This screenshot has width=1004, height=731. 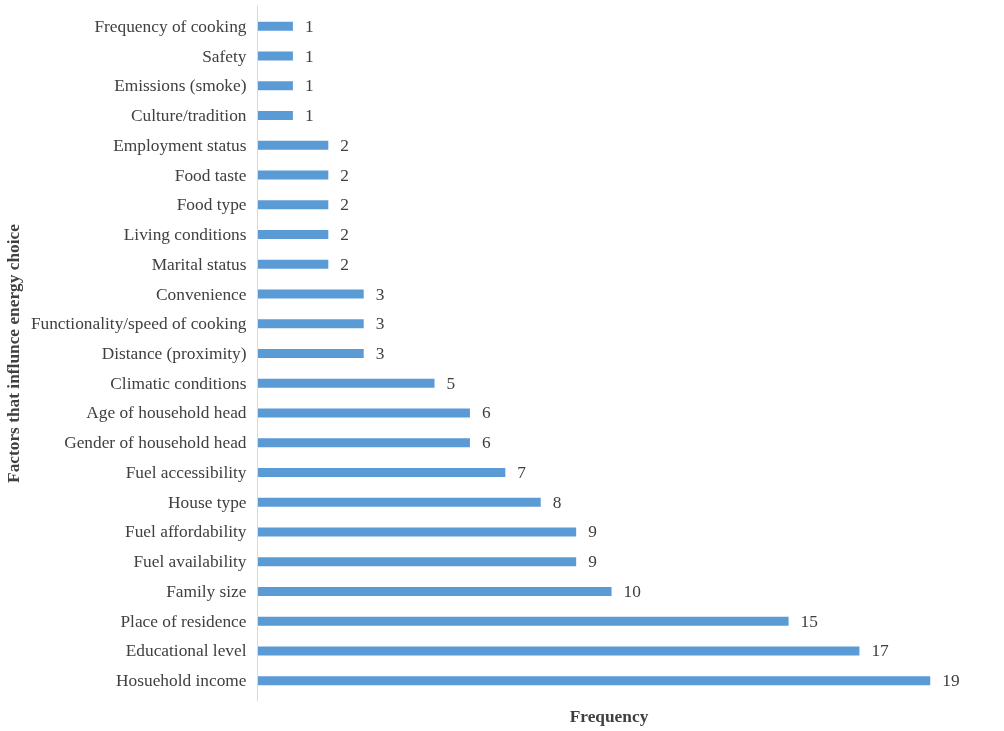 I want to click on y-tick-label: Frequency of cooking, so click(x=170, y=26).